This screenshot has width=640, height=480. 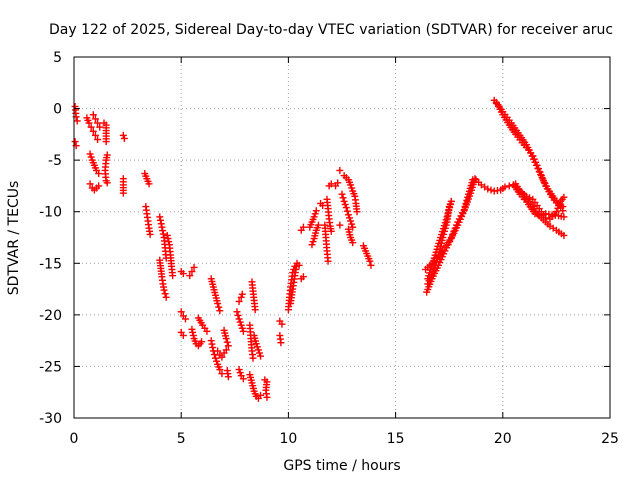 I want to click on x-axis-label: GPS time / hours, so click(x=341, y=466).